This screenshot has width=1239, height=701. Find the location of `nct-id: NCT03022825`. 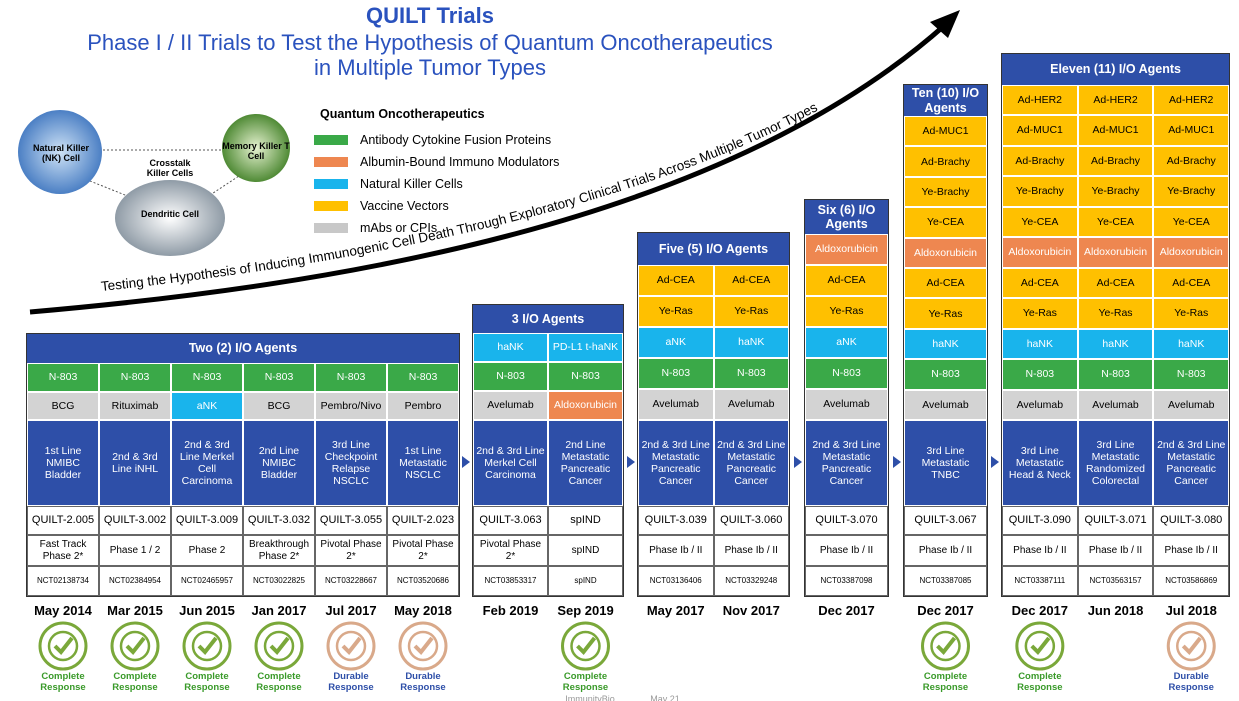

nct-id: NCT03022825 is located at coordinates (279, 581).